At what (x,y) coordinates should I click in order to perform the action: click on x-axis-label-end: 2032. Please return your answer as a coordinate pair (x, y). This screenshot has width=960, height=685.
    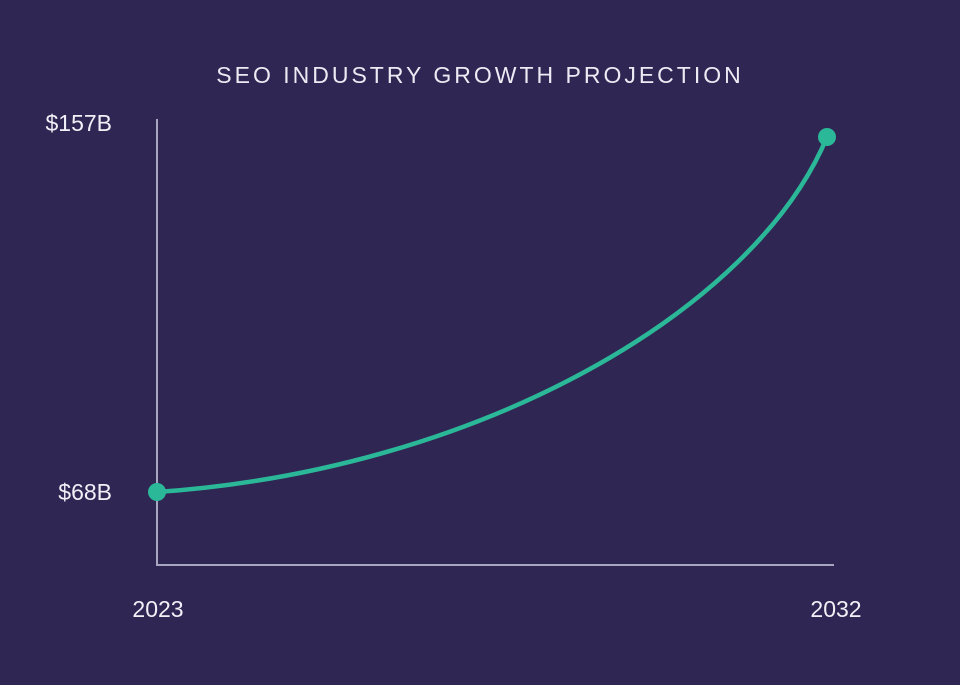
    Looking at the image, I should click on (836, 609).